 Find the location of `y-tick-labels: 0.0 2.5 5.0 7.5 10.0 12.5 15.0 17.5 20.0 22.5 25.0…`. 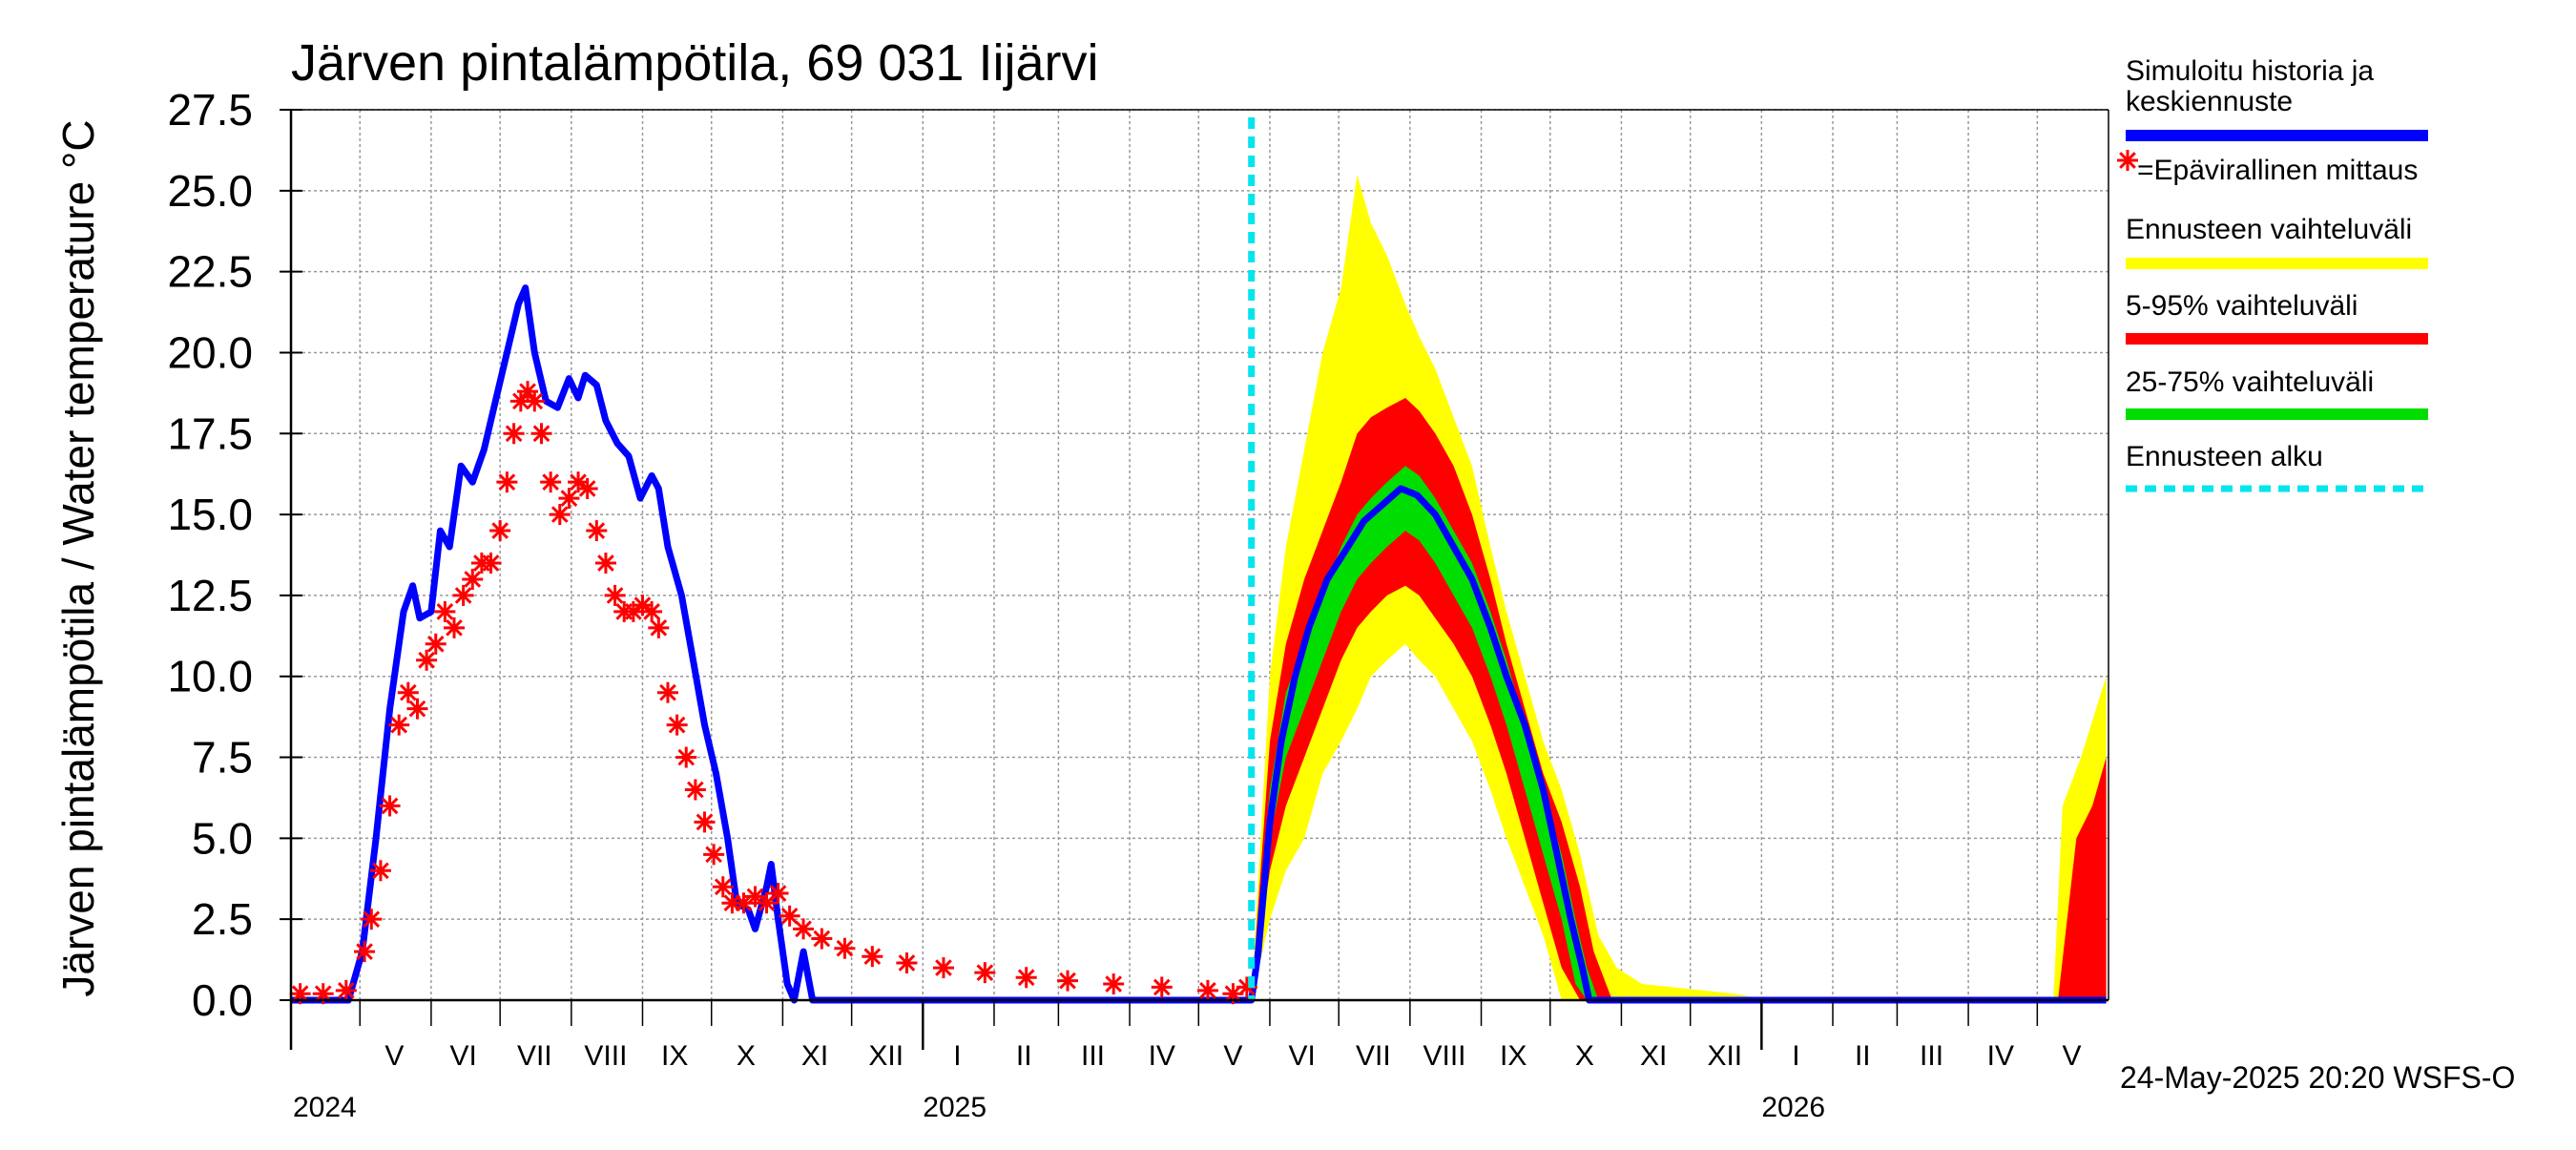

y-tick-labels: 0.0 2.5 5.0 7.5 10.0 12.5 15.0 17.5 20.0 22.5 25.0… is located at coordinates (234, 555).